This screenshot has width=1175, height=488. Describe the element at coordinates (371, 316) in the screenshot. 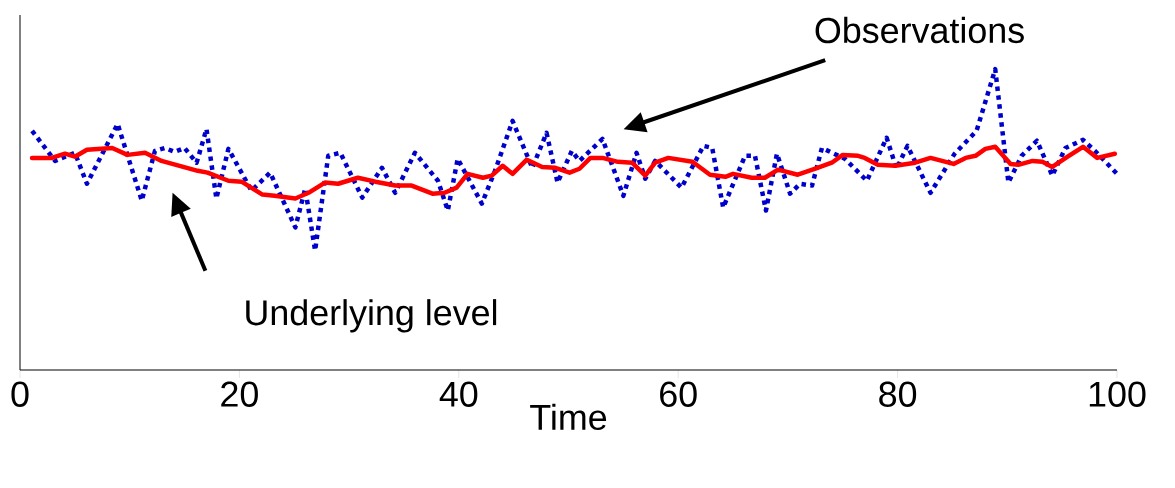

I see `annotation: Underlying level` at that location.